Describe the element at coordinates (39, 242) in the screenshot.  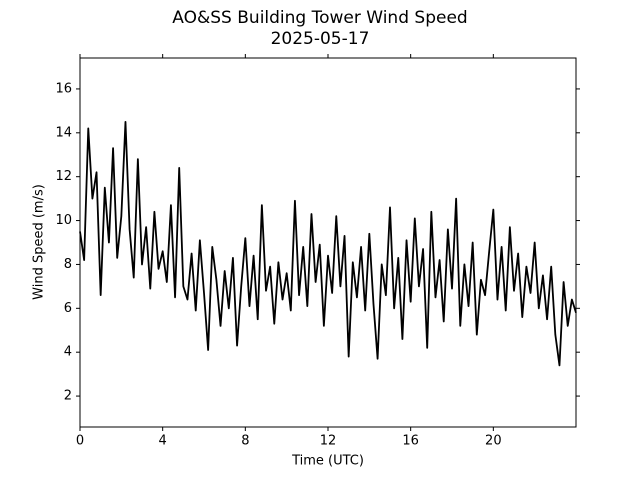
I see `y-axis-label: Wind Speed (m/s)` at that location.